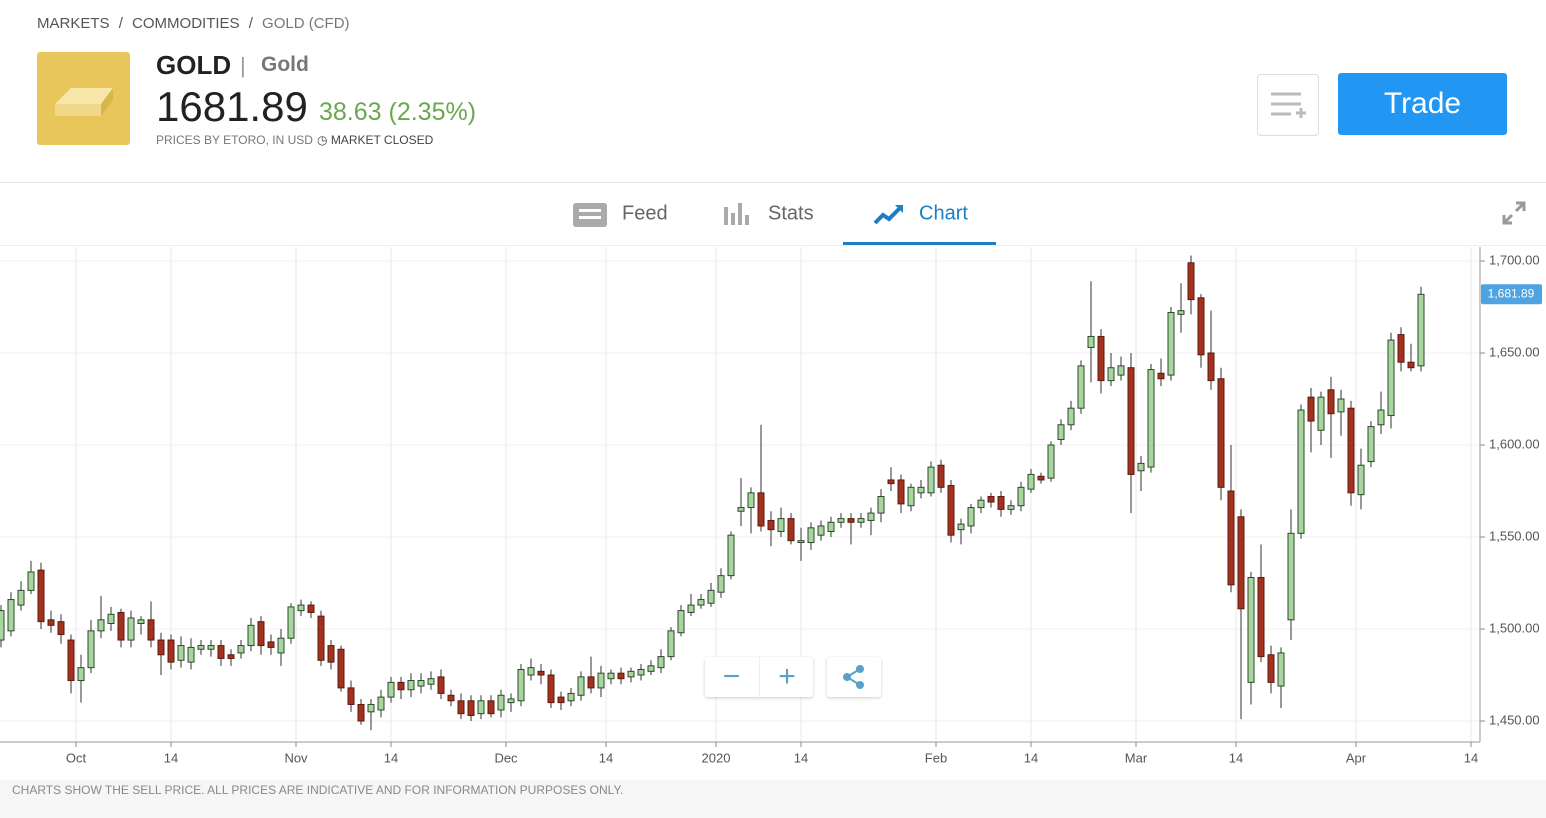 The image size is (1546, 818). Describe the element at coordinates (232, 106) in the screenshot. I see `price: 1681.89` at that location.